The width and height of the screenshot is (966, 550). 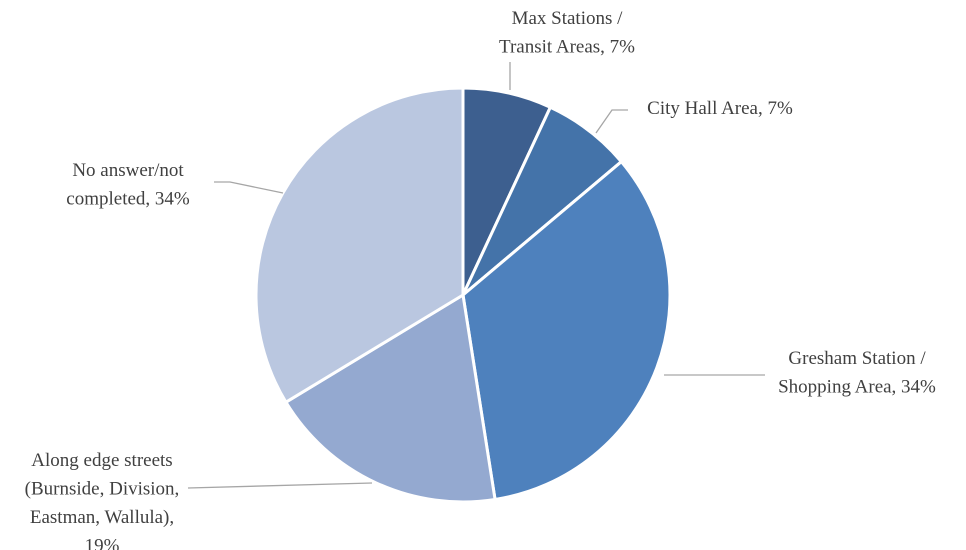 I want to click on data-label-line: City Hall Area, 7%, so click(x=720, y=108).